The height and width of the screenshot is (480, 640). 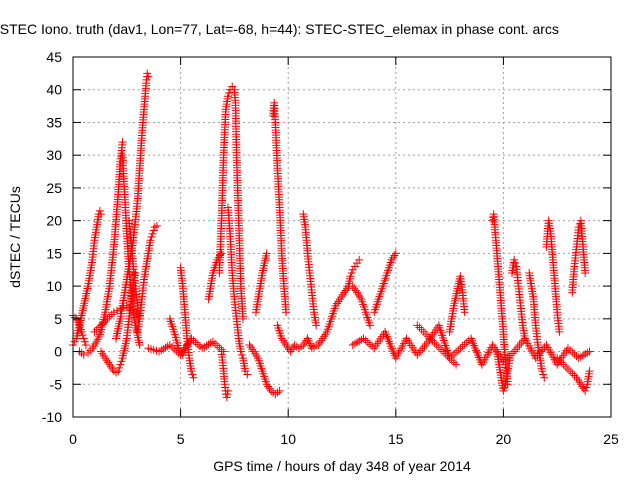 I want to click on y-axis-label: dSTEC / TECUs, so click(x=15, y=237).